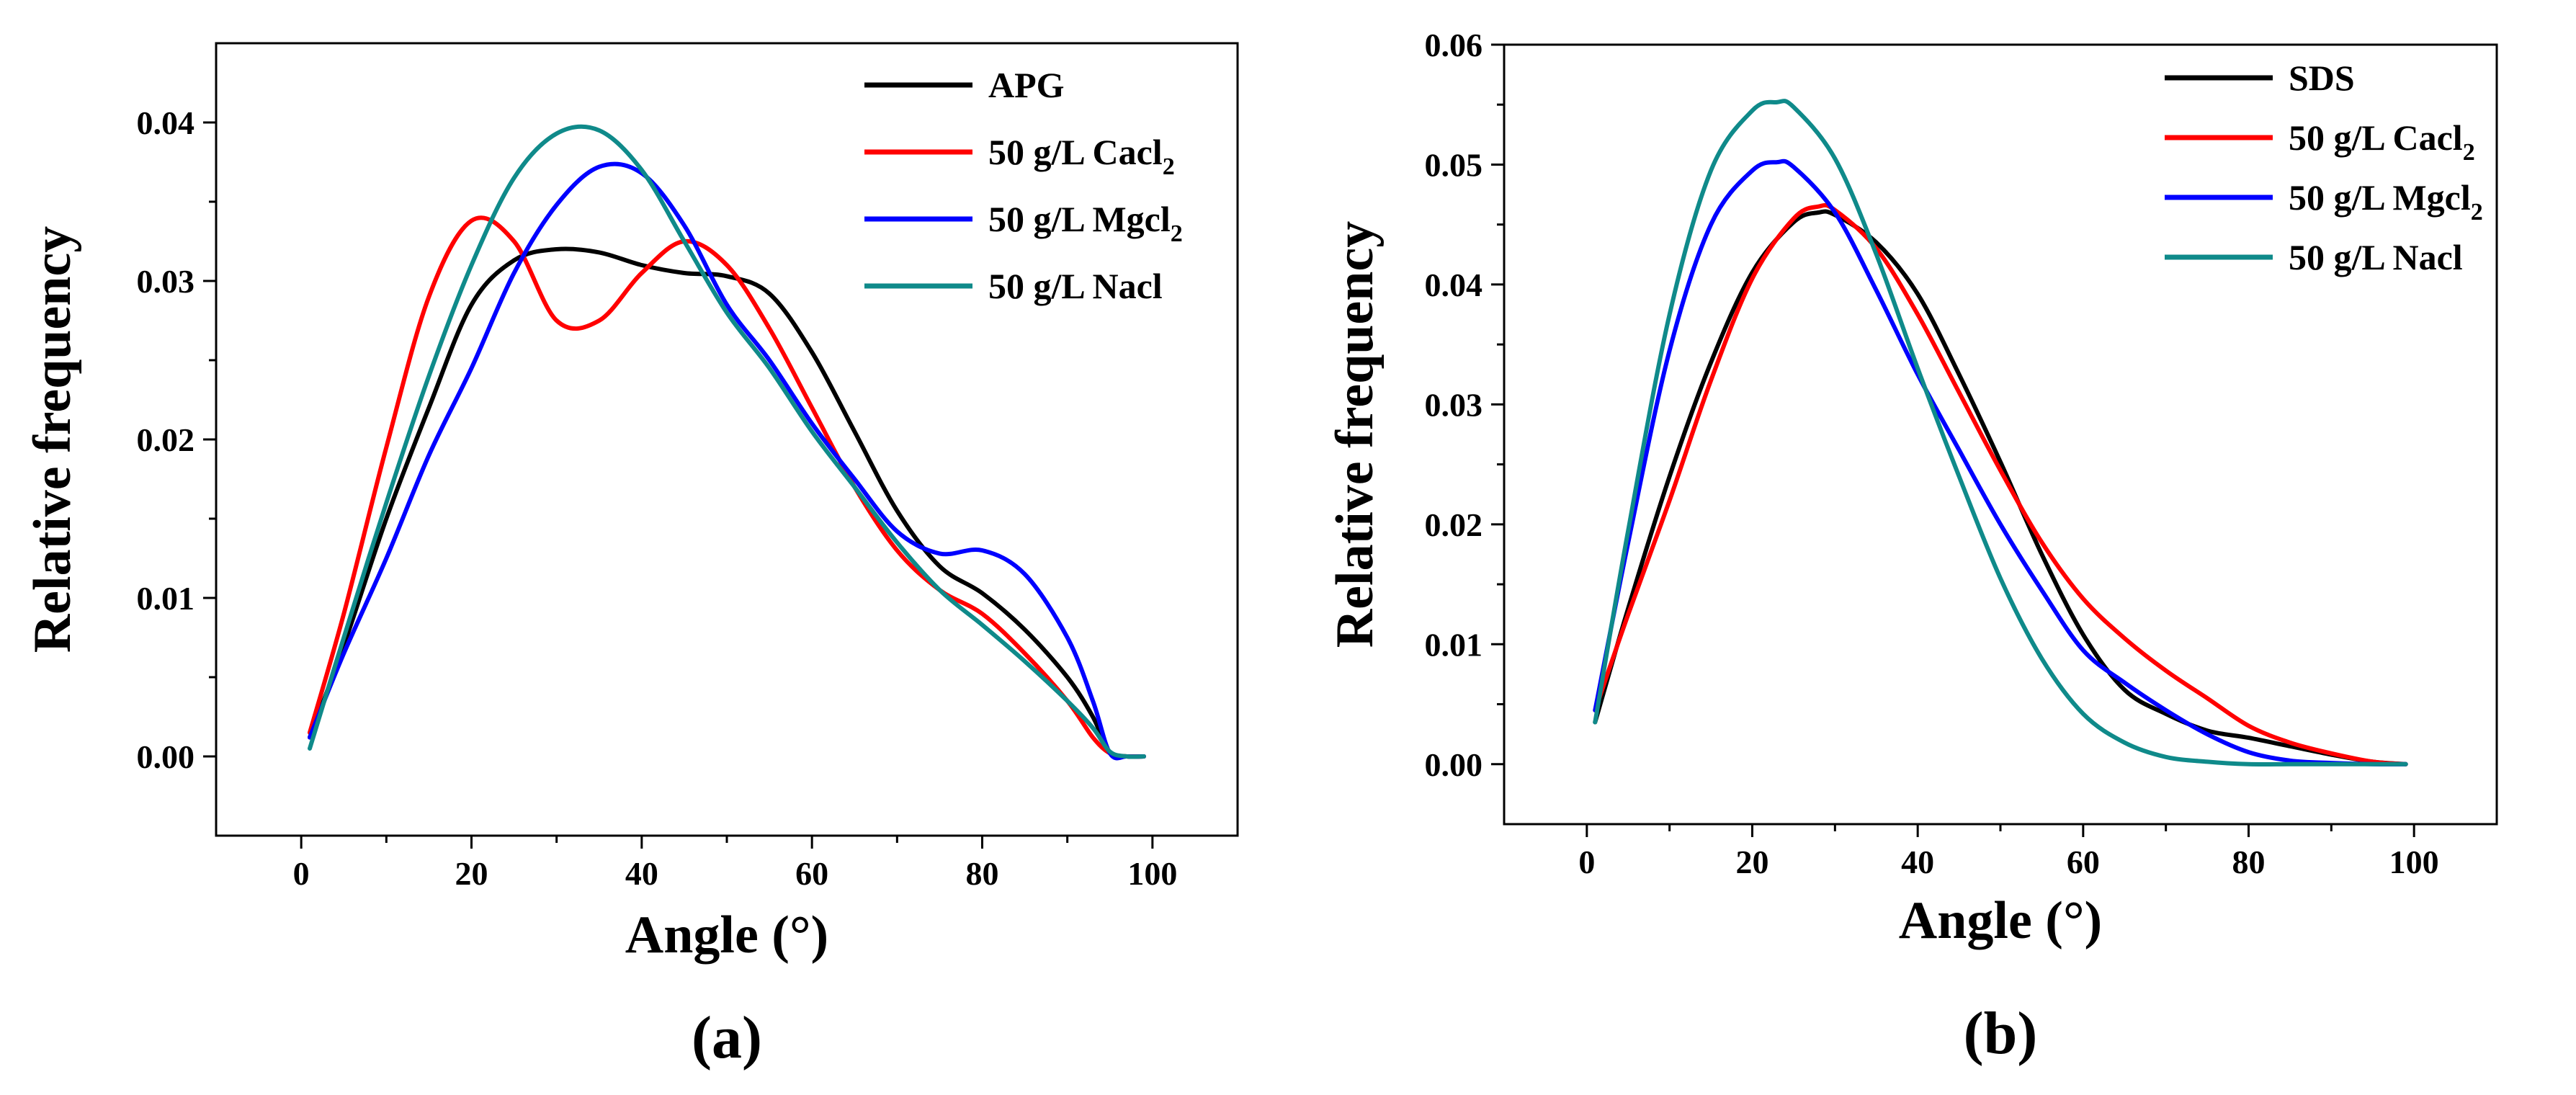 The image size is (2576, 1095). What do you see at coordinates (2322, 78) in the screenshot?
I see `legend-label: SDS` at bounding box center [2322, 78].